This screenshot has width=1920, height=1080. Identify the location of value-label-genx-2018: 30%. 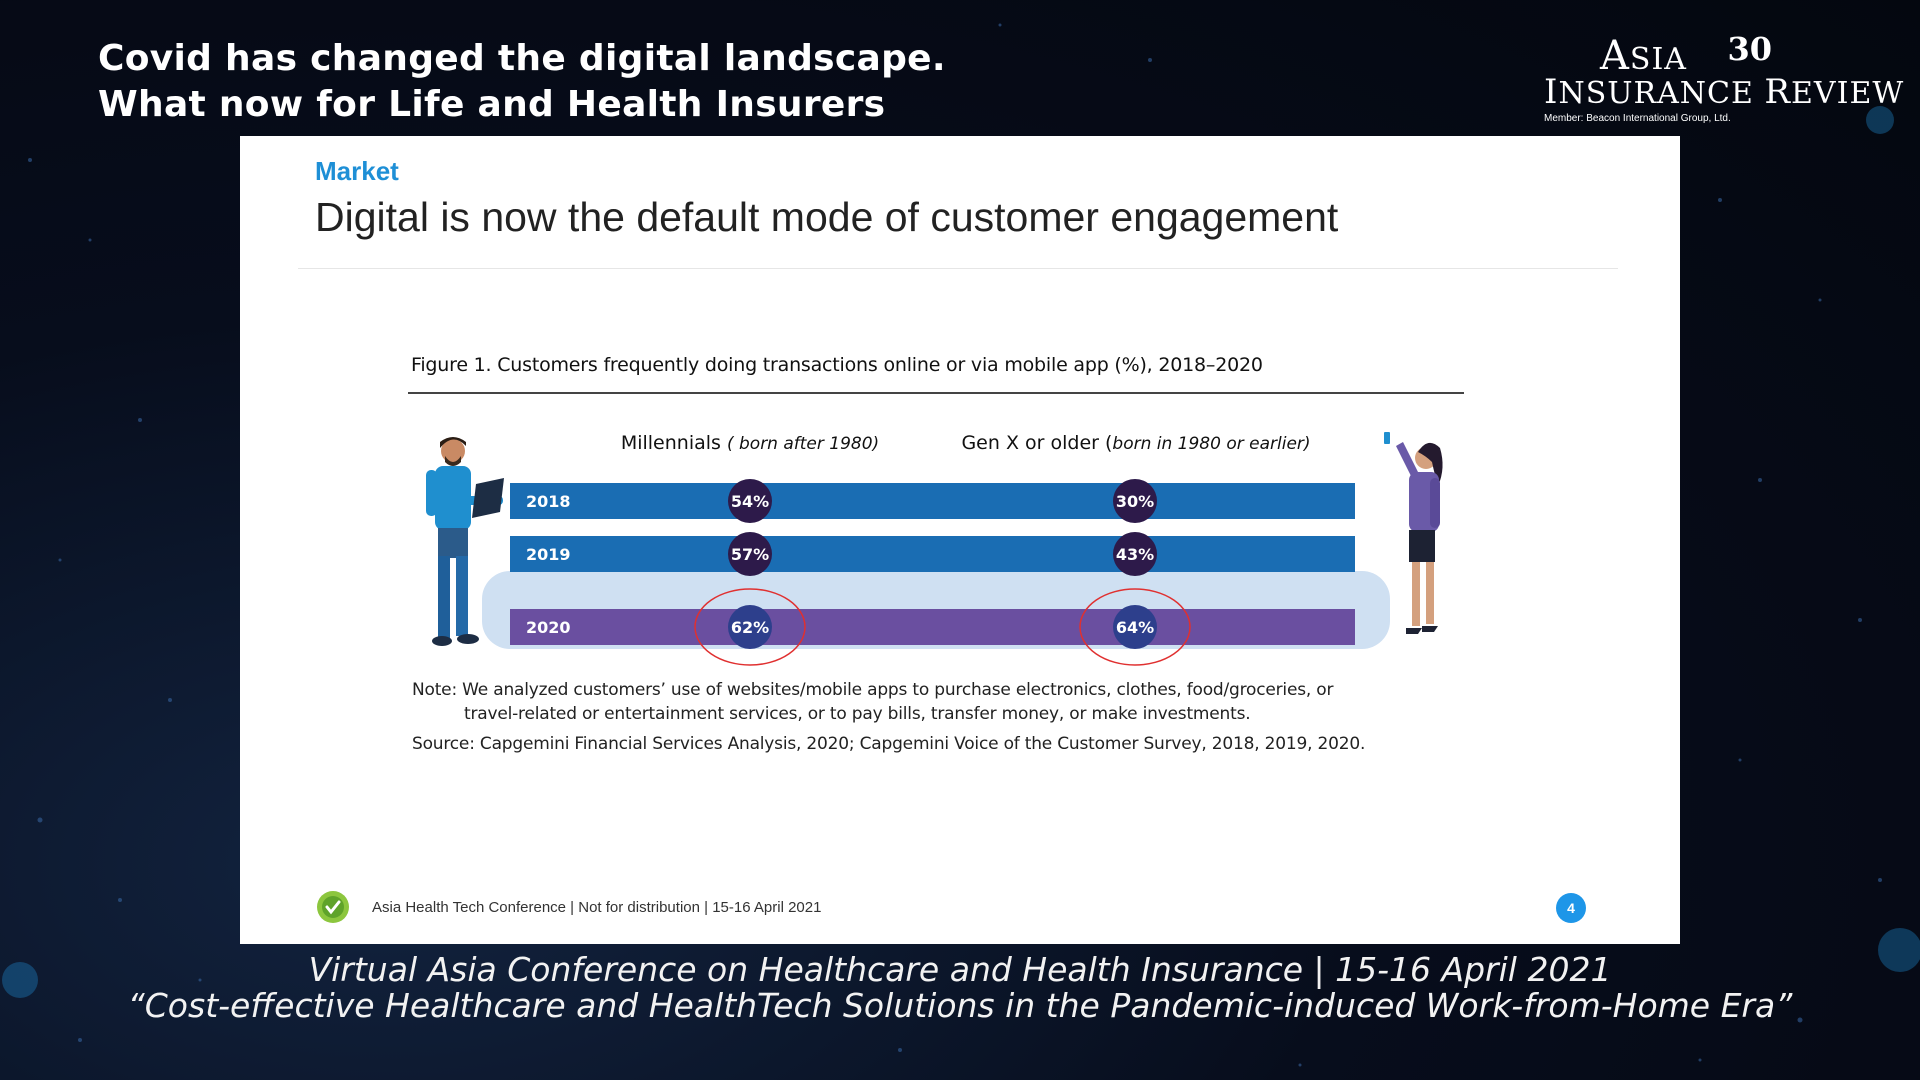
(1135, 501).